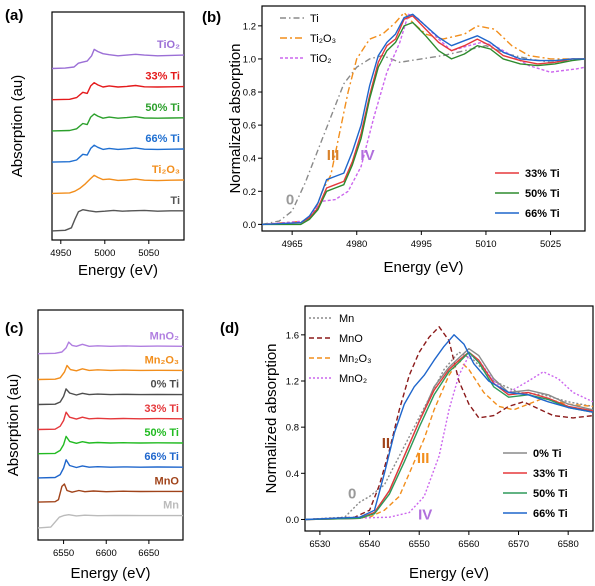 Image resolution: width=595 pixels, height=586 pixels. What do you see at coordinates (60, 253) in the screenshot?
I see `x-tick-label: 4950` at bounding box center [60, 253].